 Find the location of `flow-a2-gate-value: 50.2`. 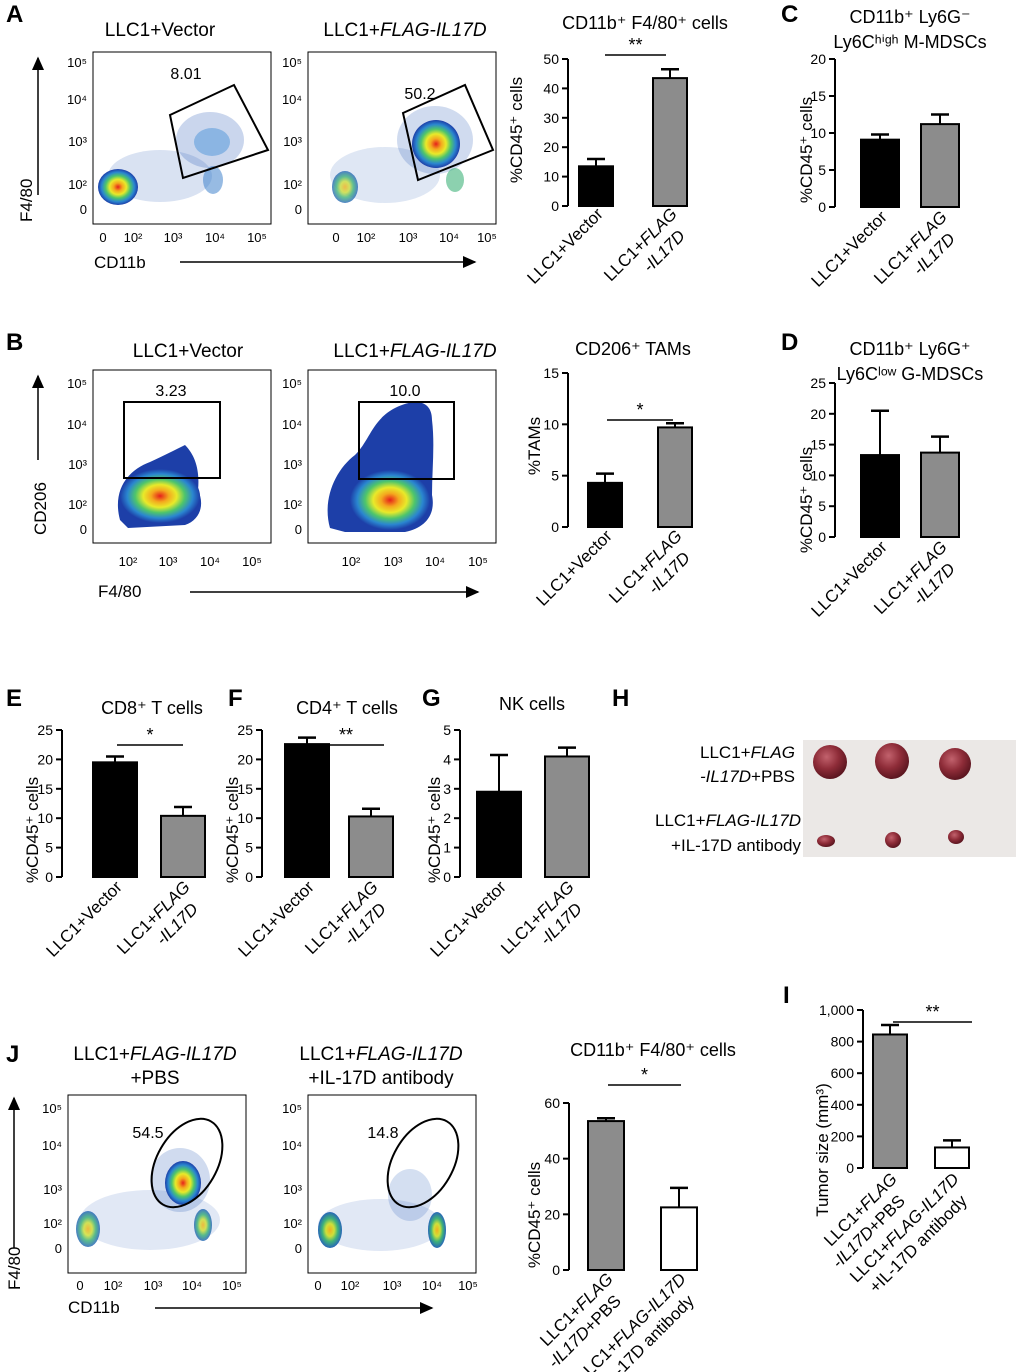

flow-a2-gate-value: 50.2 is located at coordinates (419, 94).